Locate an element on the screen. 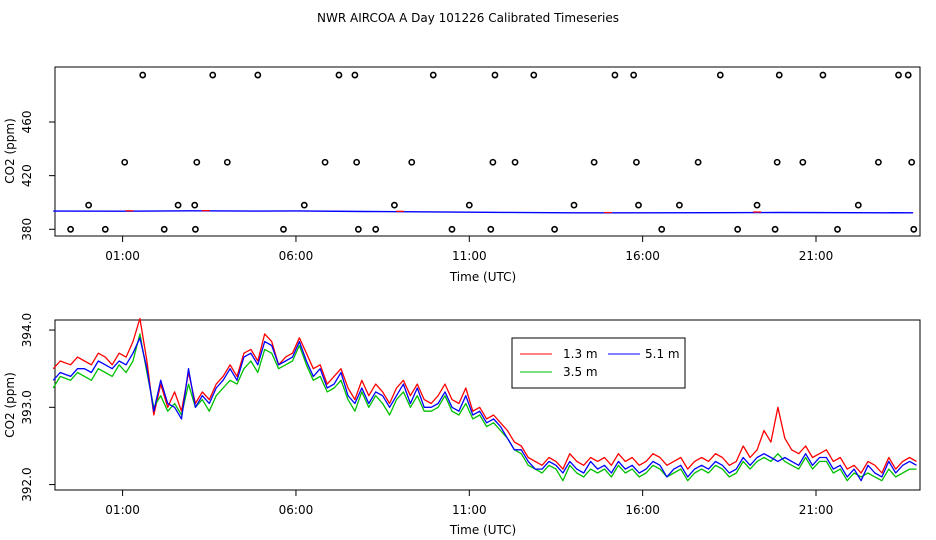 This screenshot has height=540, width=936. bottom-y-axis-label: CO2 (ppm) is located at coordinates (10, 405).